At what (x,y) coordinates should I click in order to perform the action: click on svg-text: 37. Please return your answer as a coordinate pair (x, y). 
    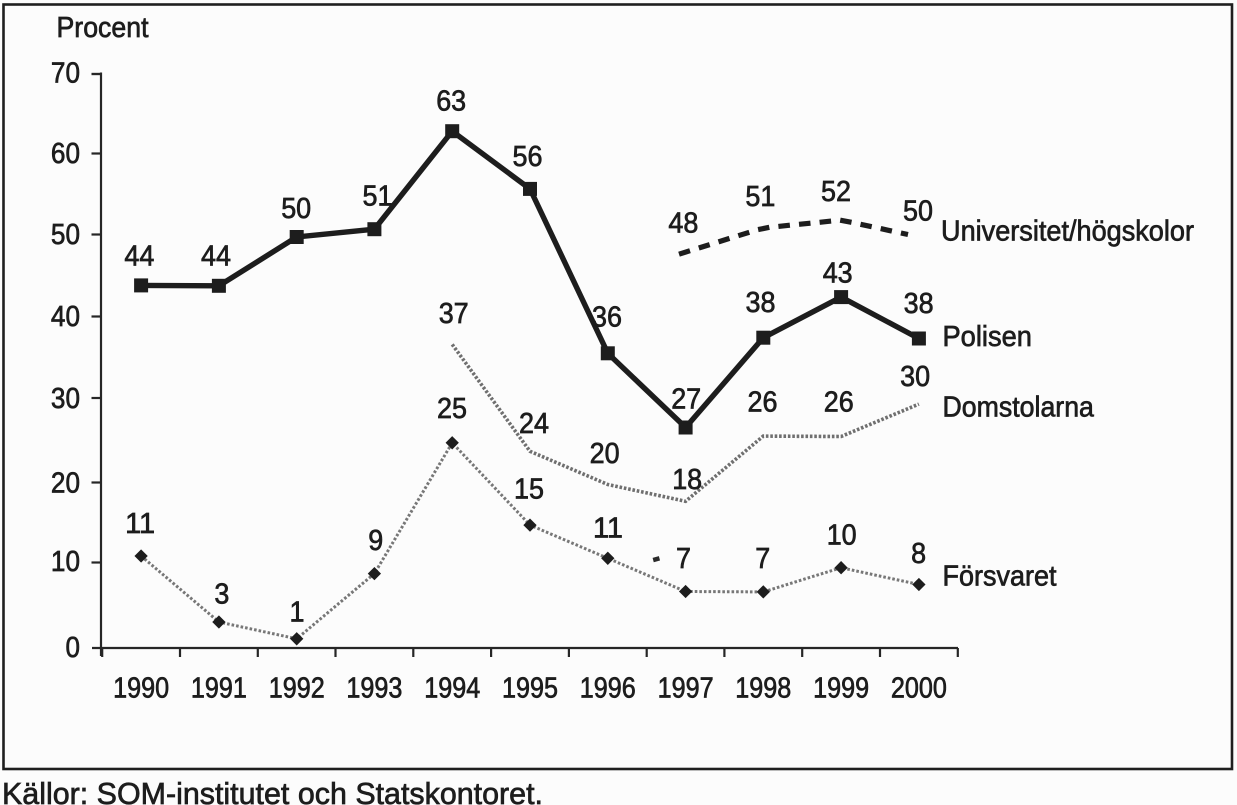
    Looking at the image, I should click on (454, 314).